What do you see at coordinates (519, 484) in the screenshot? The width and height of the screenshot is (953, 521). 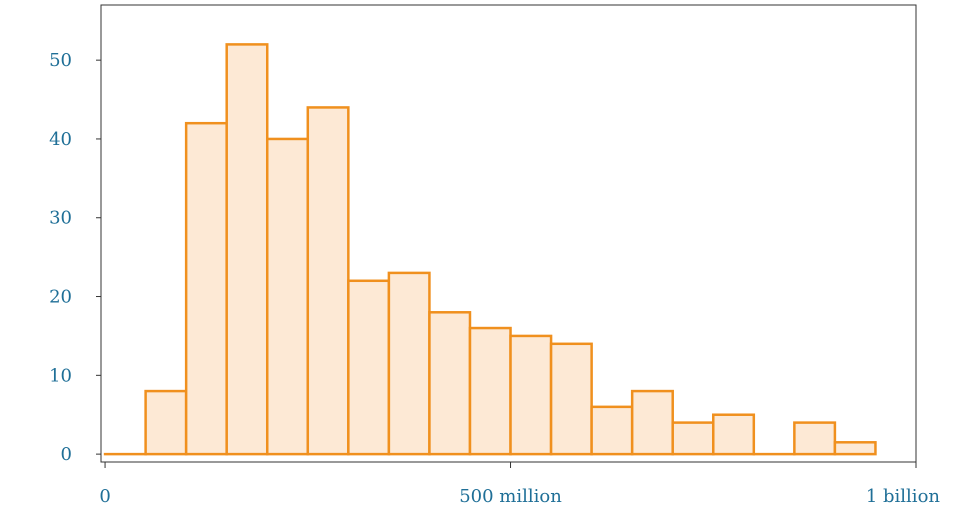 I see `x-axis: 0 500 million 1 billion` at bounding box center [519, 484].